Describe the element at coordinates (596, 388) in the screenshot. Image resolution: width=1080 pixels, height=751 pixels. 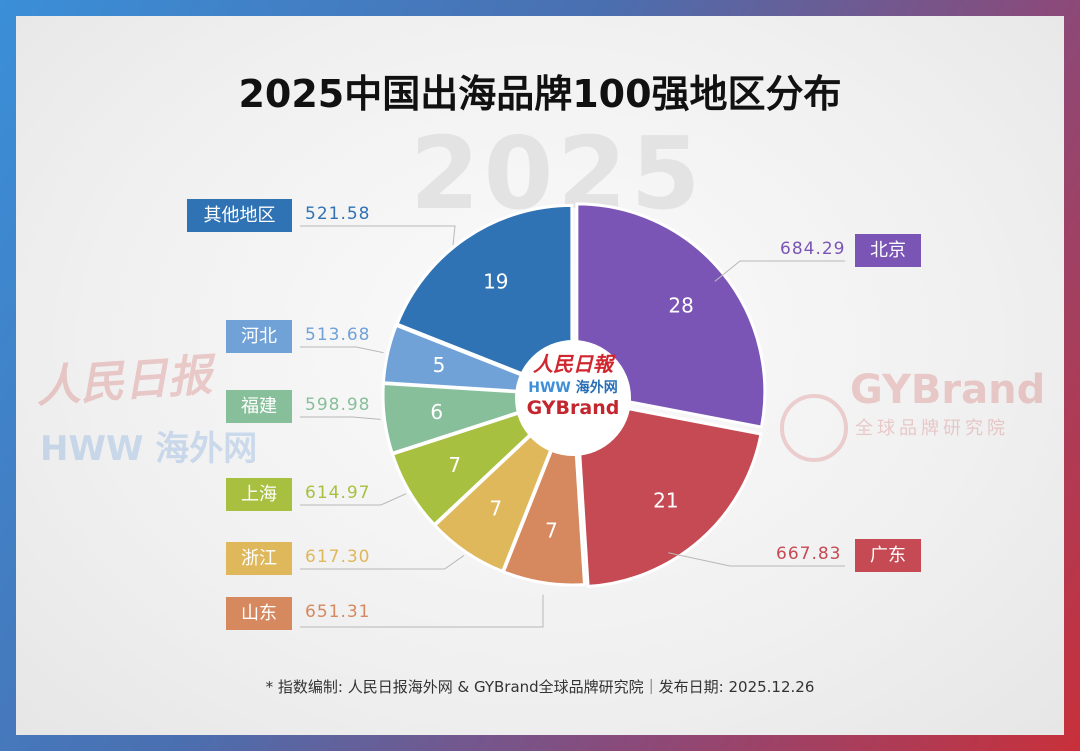
I see `logo-hww-cn: 海外网` at that location.